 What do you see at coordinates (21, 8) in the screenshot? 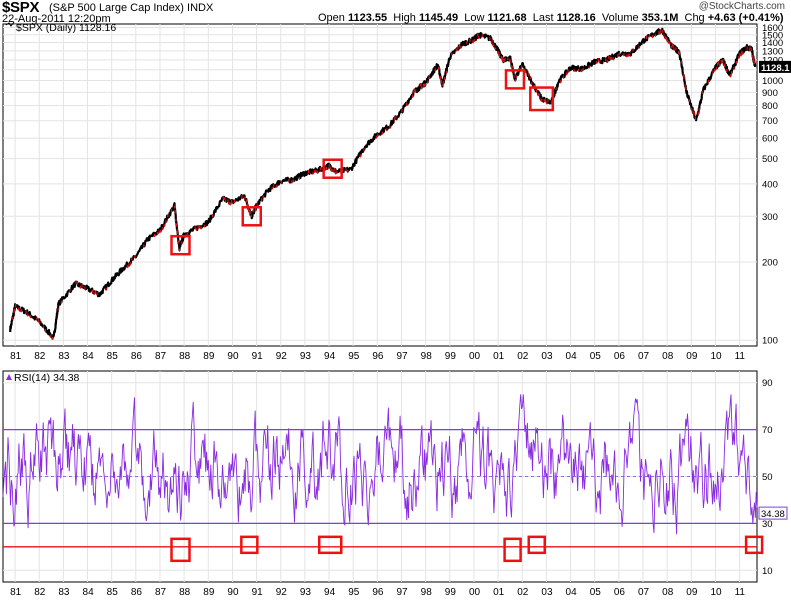
I see `symbol-title: $SPX` at bounding box center [21, 8].